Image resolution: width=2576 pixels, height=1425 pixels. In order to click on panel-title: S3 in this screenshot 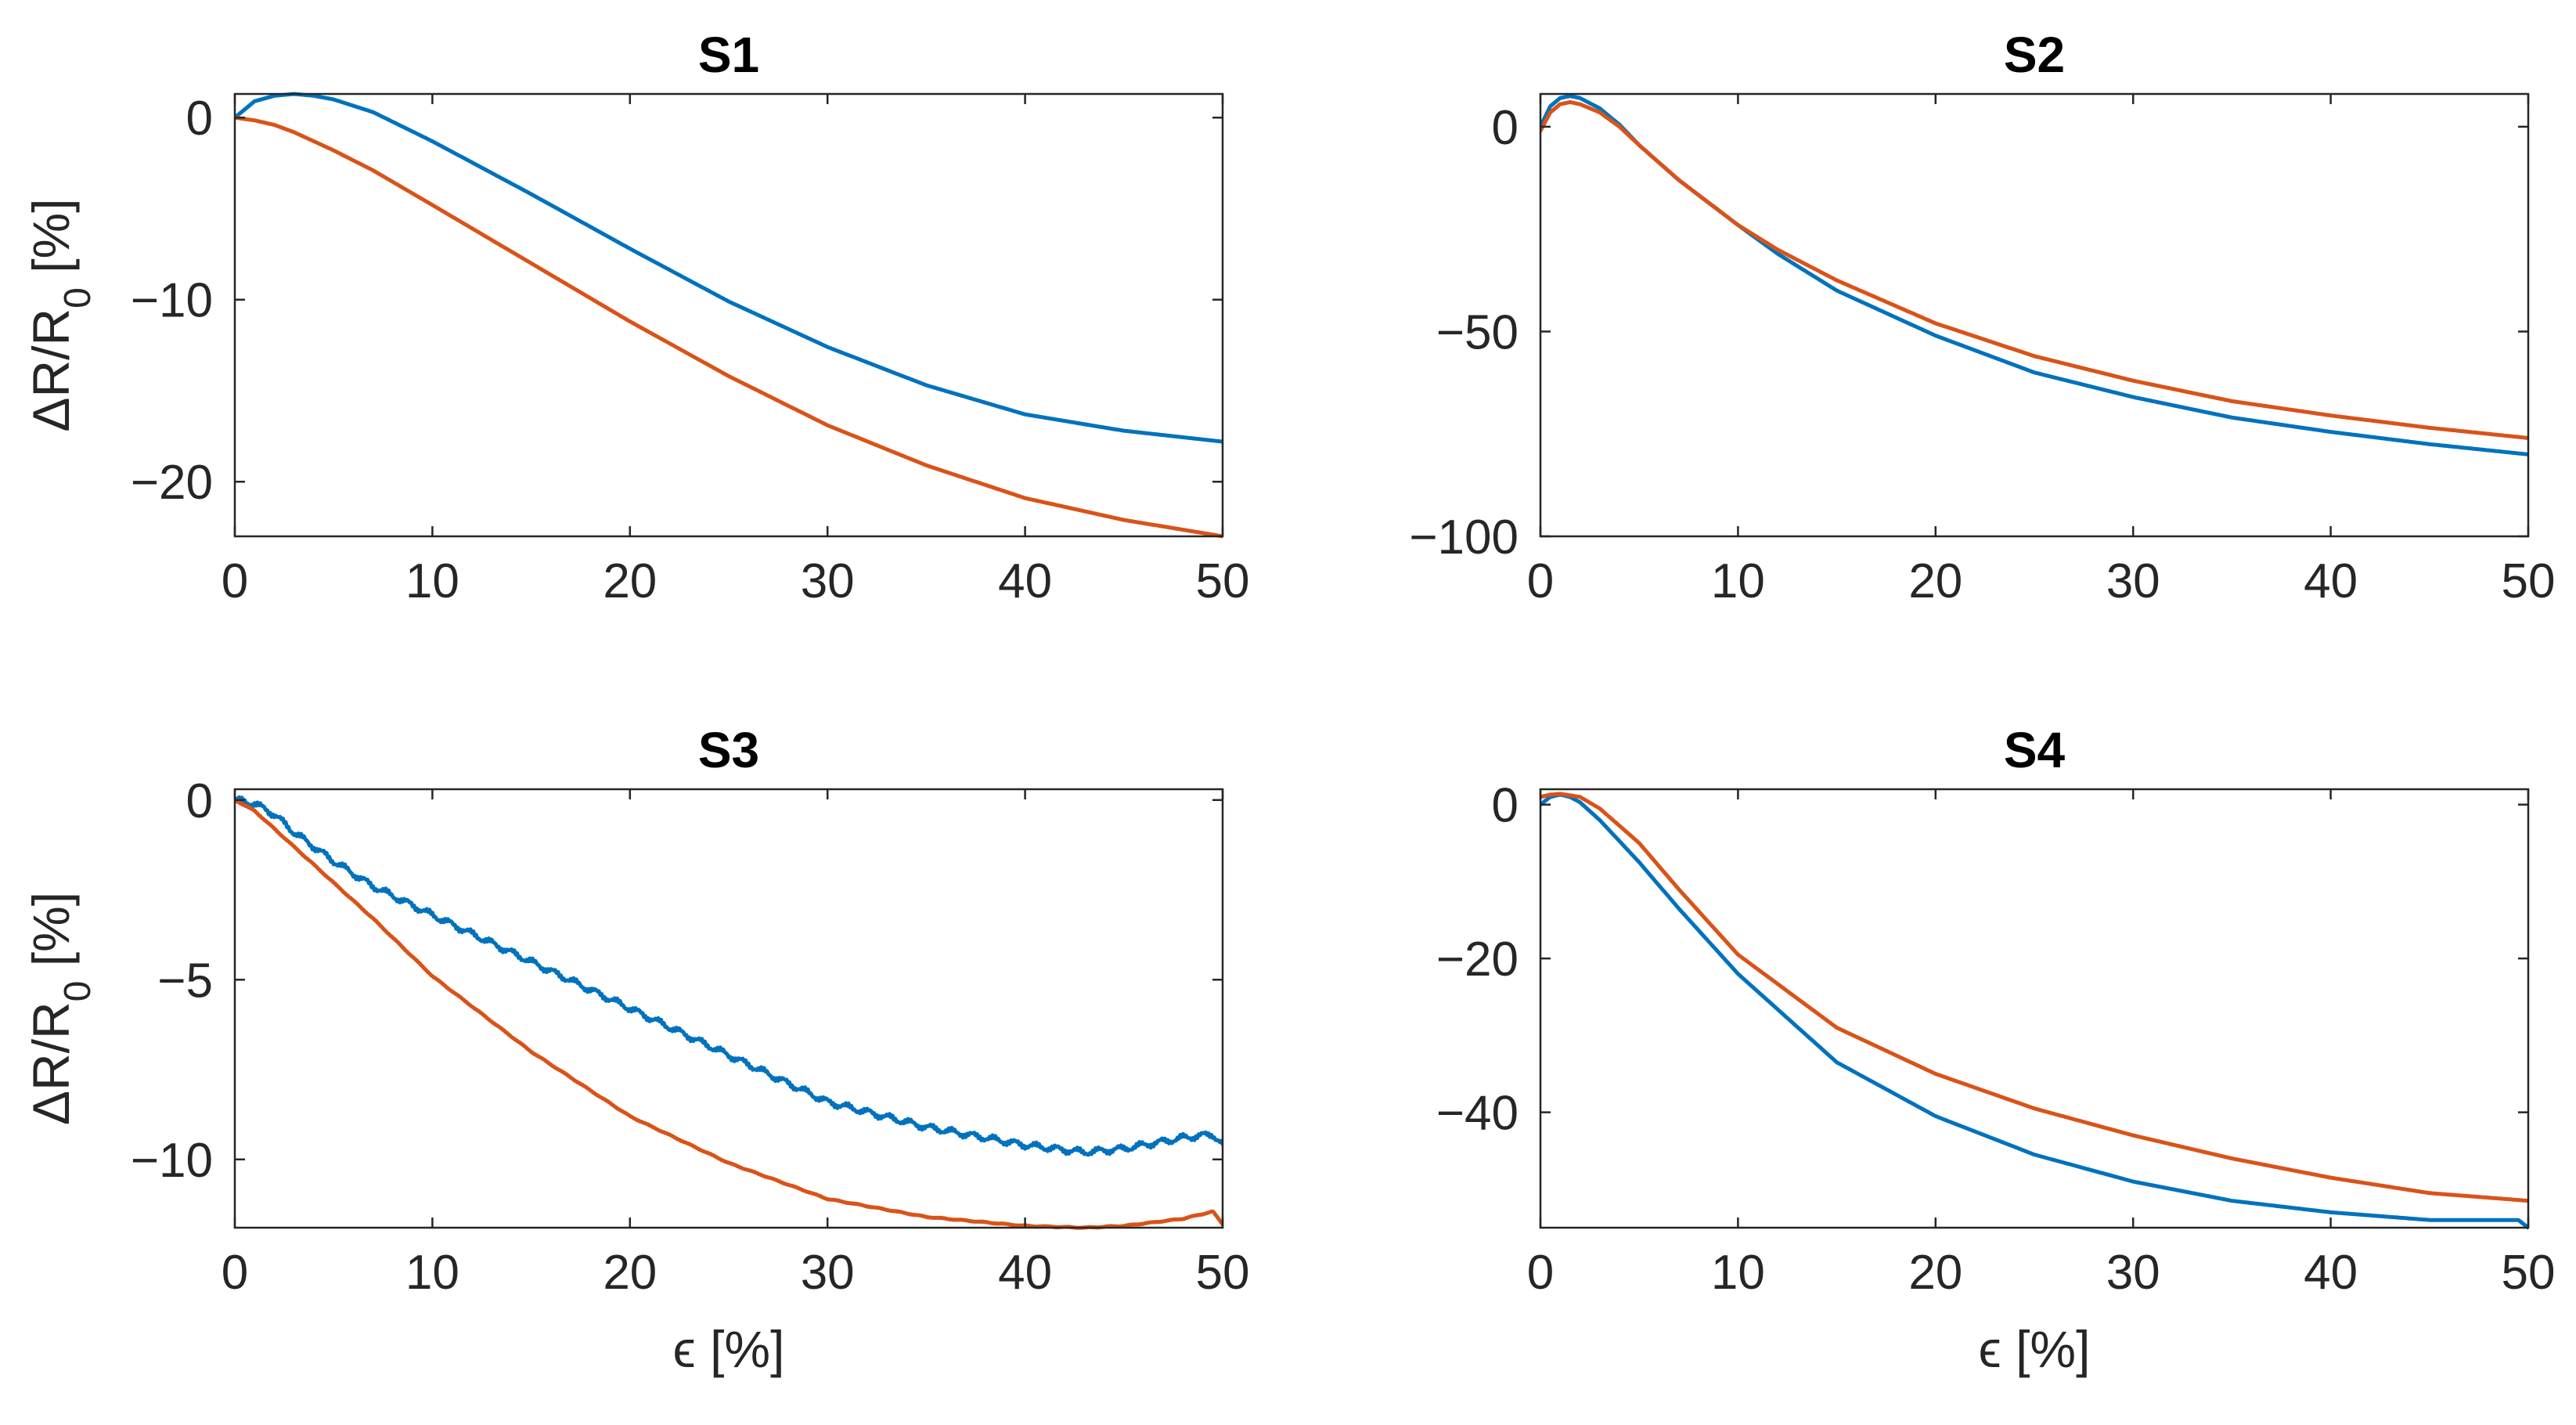, I will do `click(728, 750)`.